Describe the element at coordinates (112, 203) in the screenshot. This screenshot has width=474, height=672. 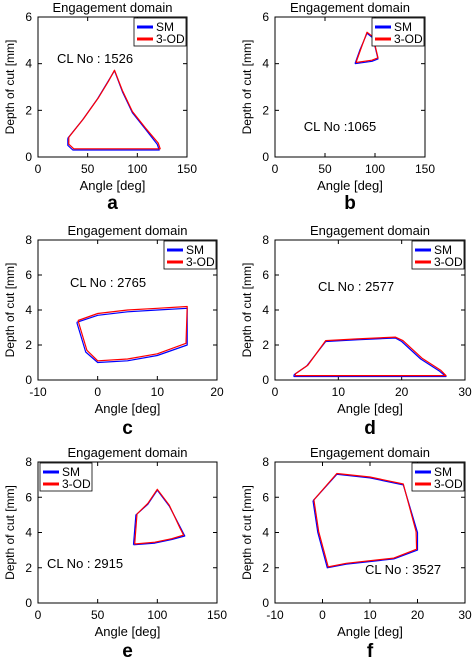
I see `panel-label: a` at that location.